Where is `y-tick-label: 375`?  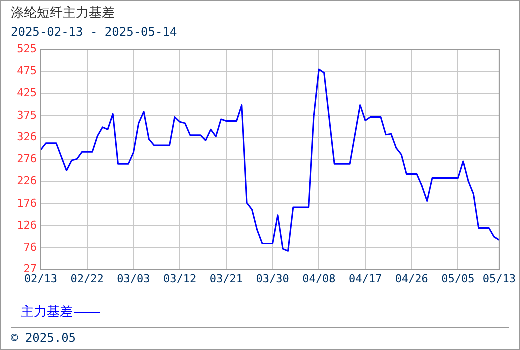
y-tick-label: 375 is located at coordinates (27, 115).